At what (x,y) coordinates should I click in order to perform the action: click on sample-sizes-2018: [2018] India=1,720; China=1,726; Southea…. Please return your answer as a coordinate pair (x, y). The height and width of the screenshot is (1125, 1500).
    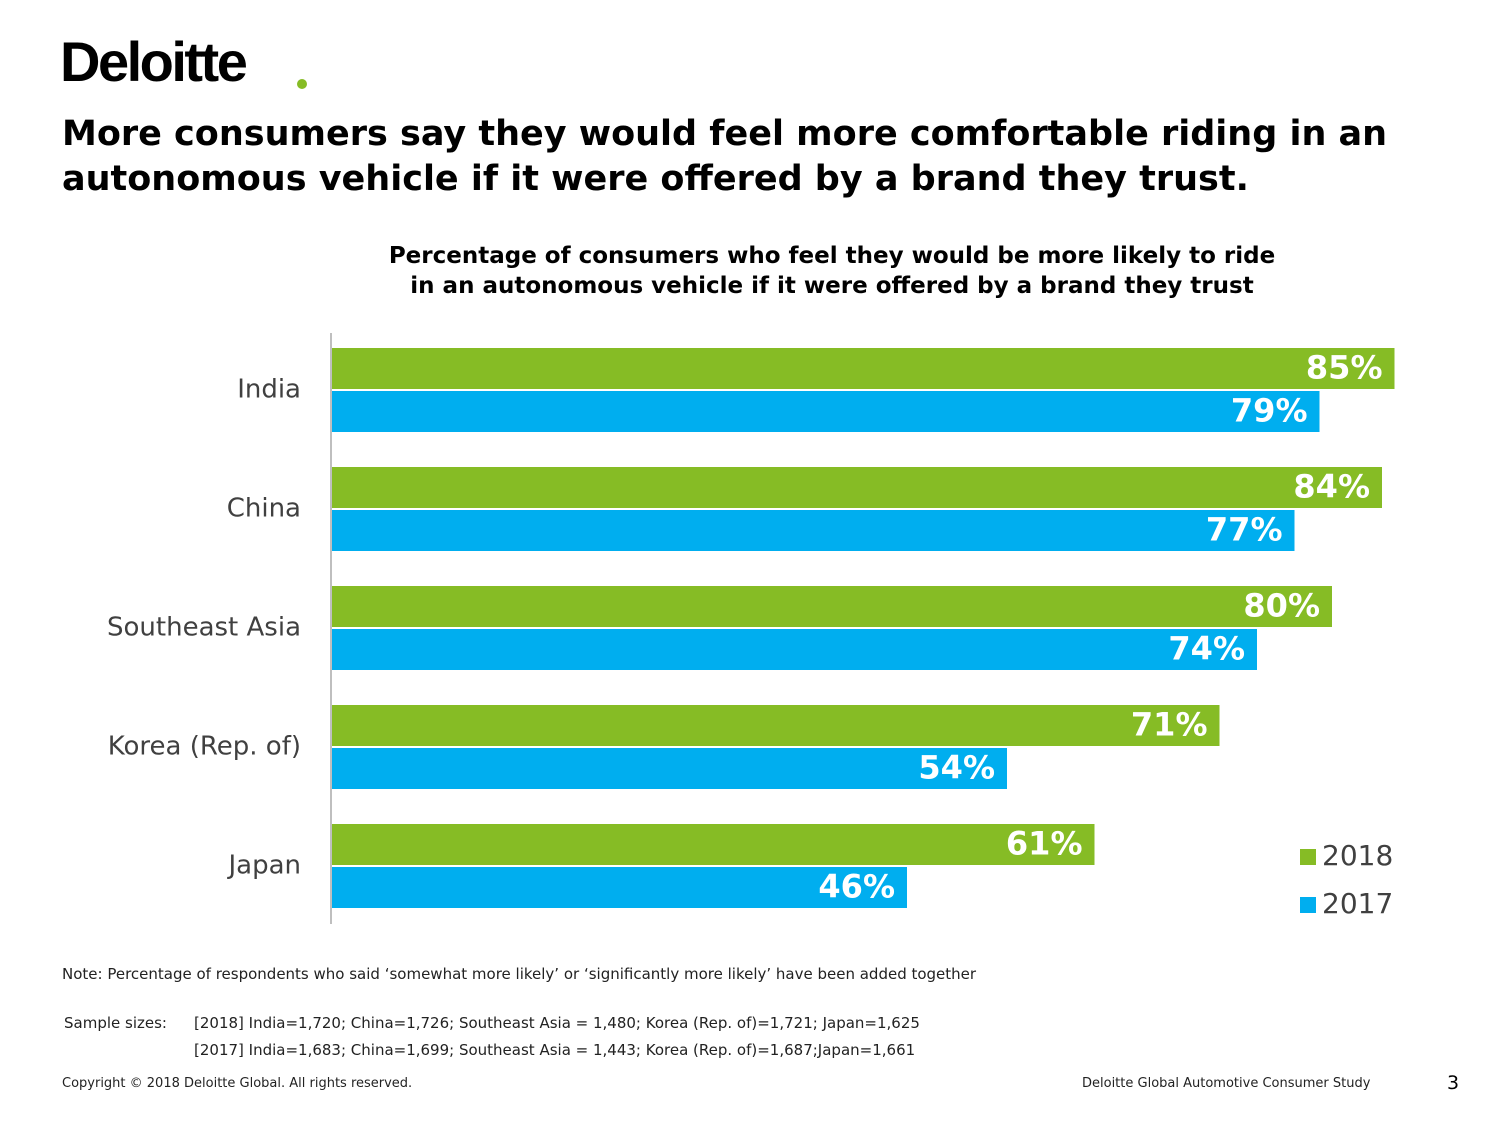
    Looking at the image, I should click on (557, 1023).